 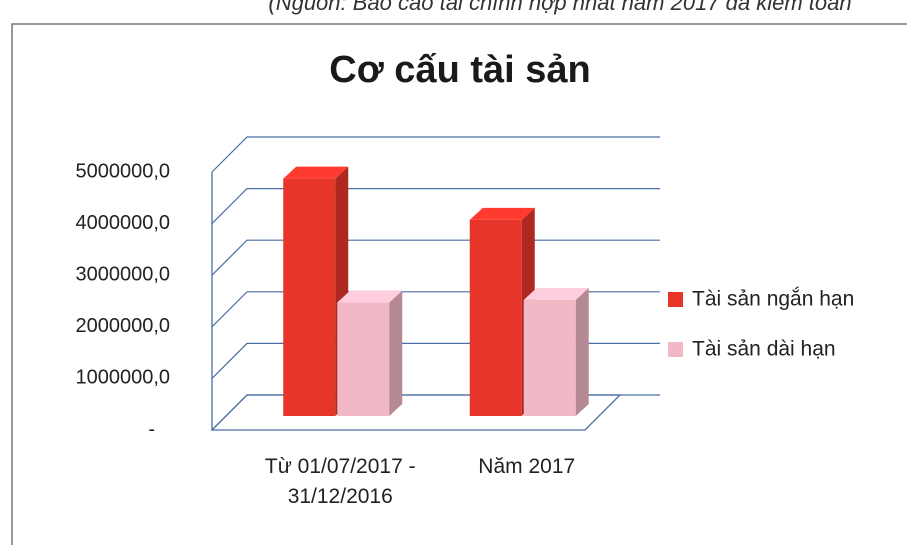 What do you see at coordinates (773, 299) in the screenshot?
I see `legend-label: Tài sản ngắn hạn` at bounding box center [773, 299].